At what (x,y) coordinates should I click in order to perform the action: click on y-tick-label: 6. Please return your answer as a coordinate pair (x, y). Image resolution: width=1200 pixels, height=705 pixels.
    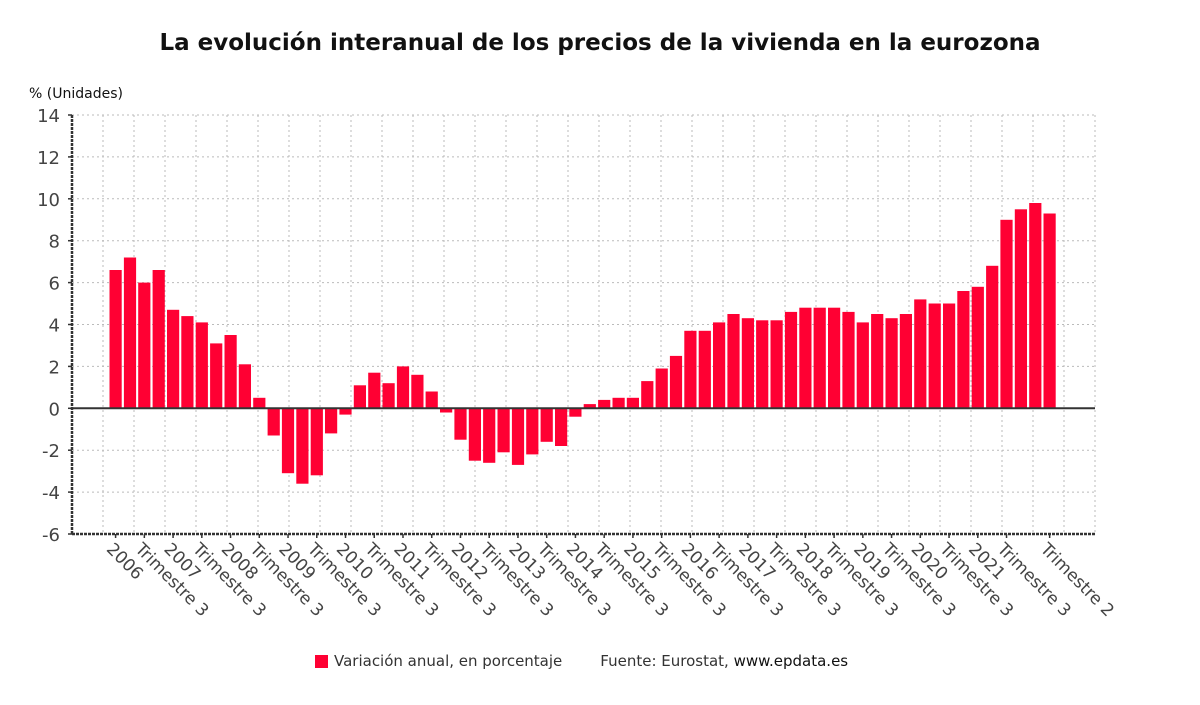
    Looking at the image, I should click on (54, 284).